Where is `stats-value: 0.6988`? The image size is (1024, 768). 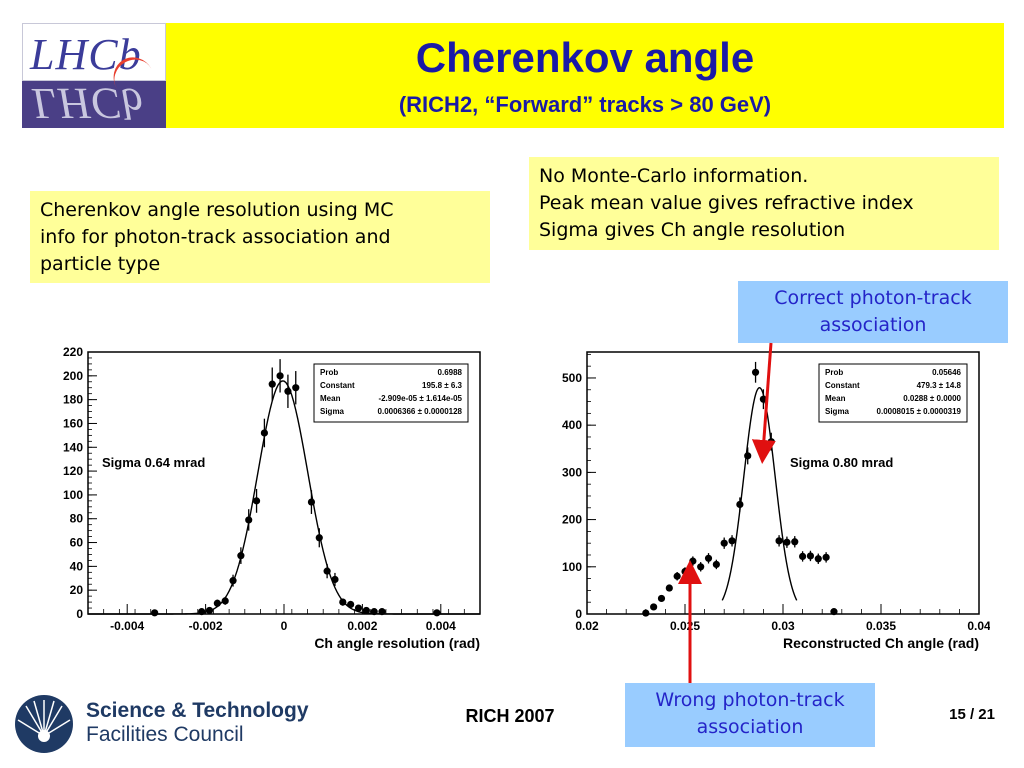
stats-value: 0.6988 is located at coordinates (450, 372).